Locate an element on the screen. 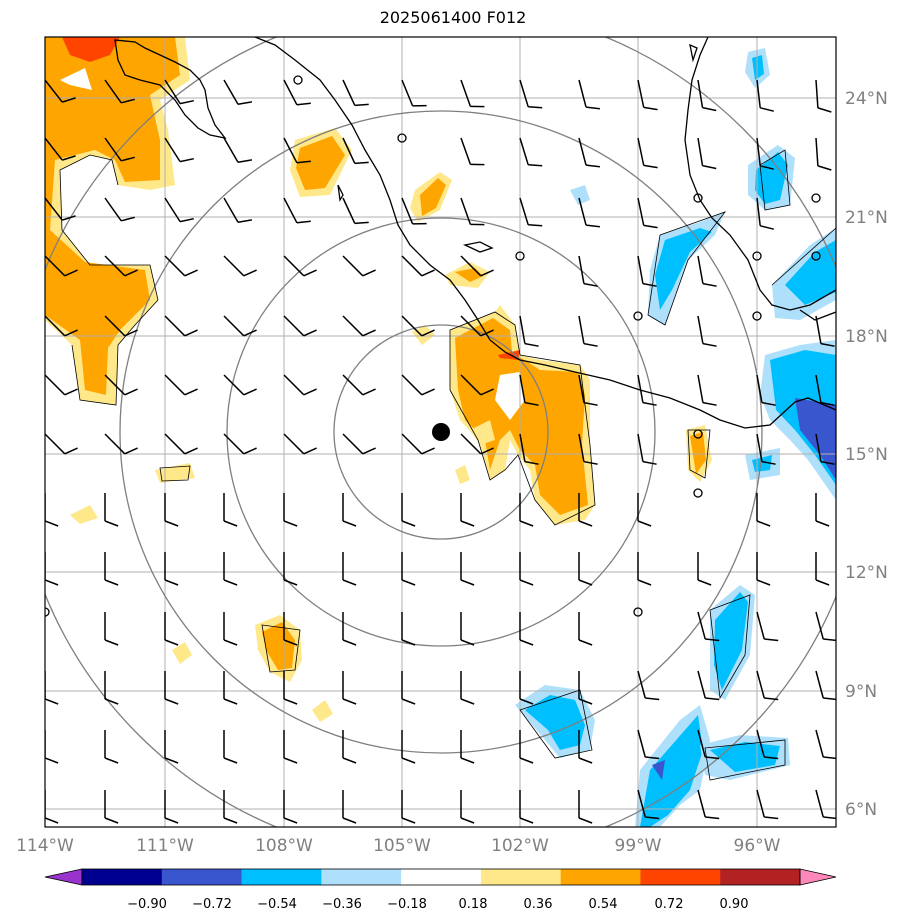  lat-label: 9°N is located at coordinates (861, 692).